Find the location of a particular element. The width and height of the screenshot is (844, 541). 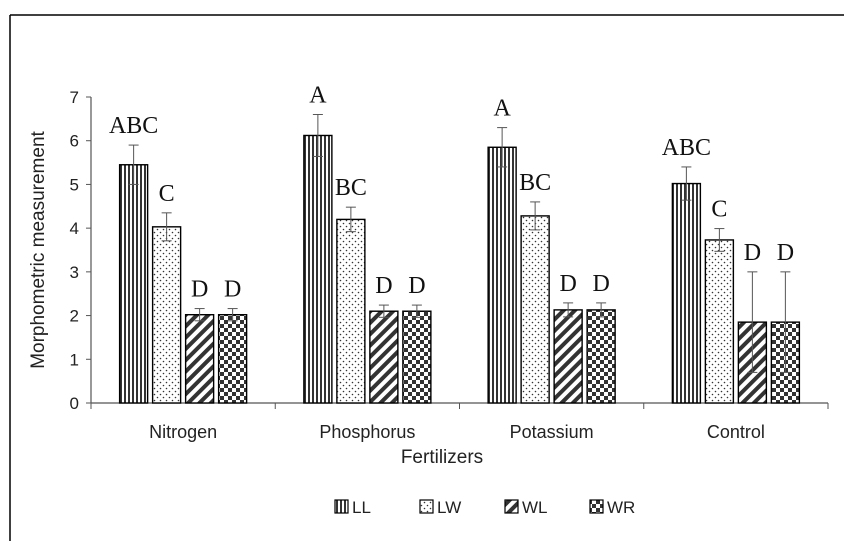

bar-ll-control is located at coordinates (686, 293).